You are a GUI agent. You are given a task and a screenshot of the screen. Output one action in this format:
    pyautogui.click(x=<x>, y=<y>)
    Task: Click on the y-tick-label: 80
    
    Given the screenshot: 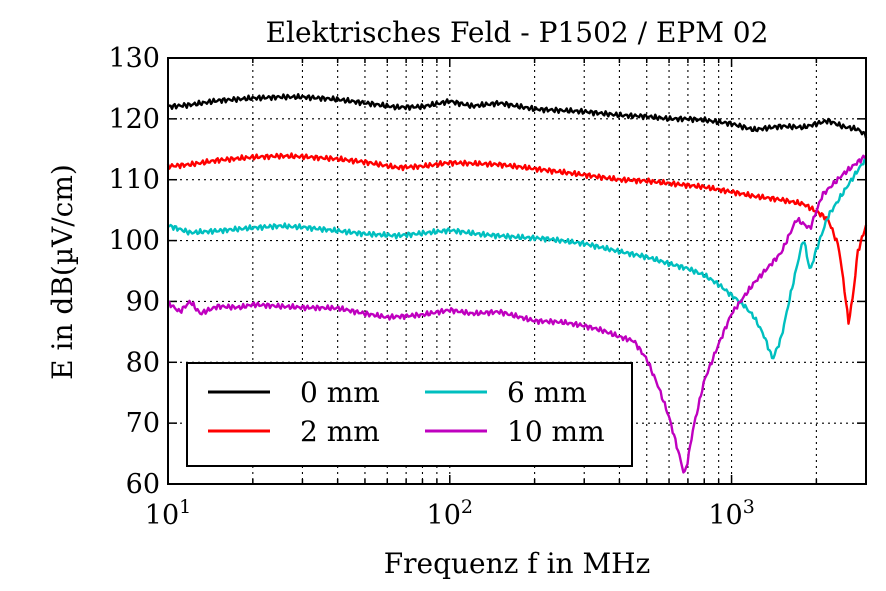 What is the action you would take?
    pyautogui.click(x=143, y=362)
    